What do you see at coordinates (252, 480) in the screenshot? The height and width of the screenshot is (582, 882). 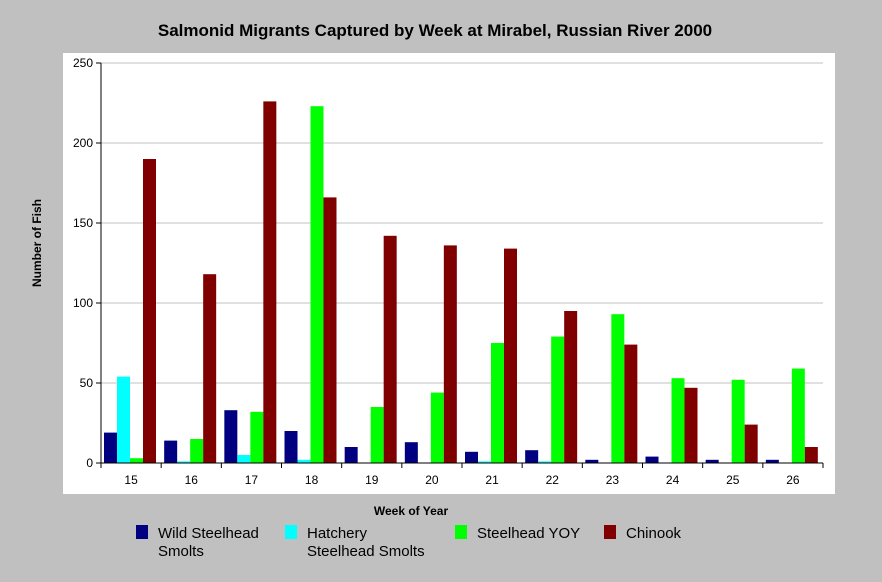 I see `x-tick-label: 17` at bounding box center [252, 480].